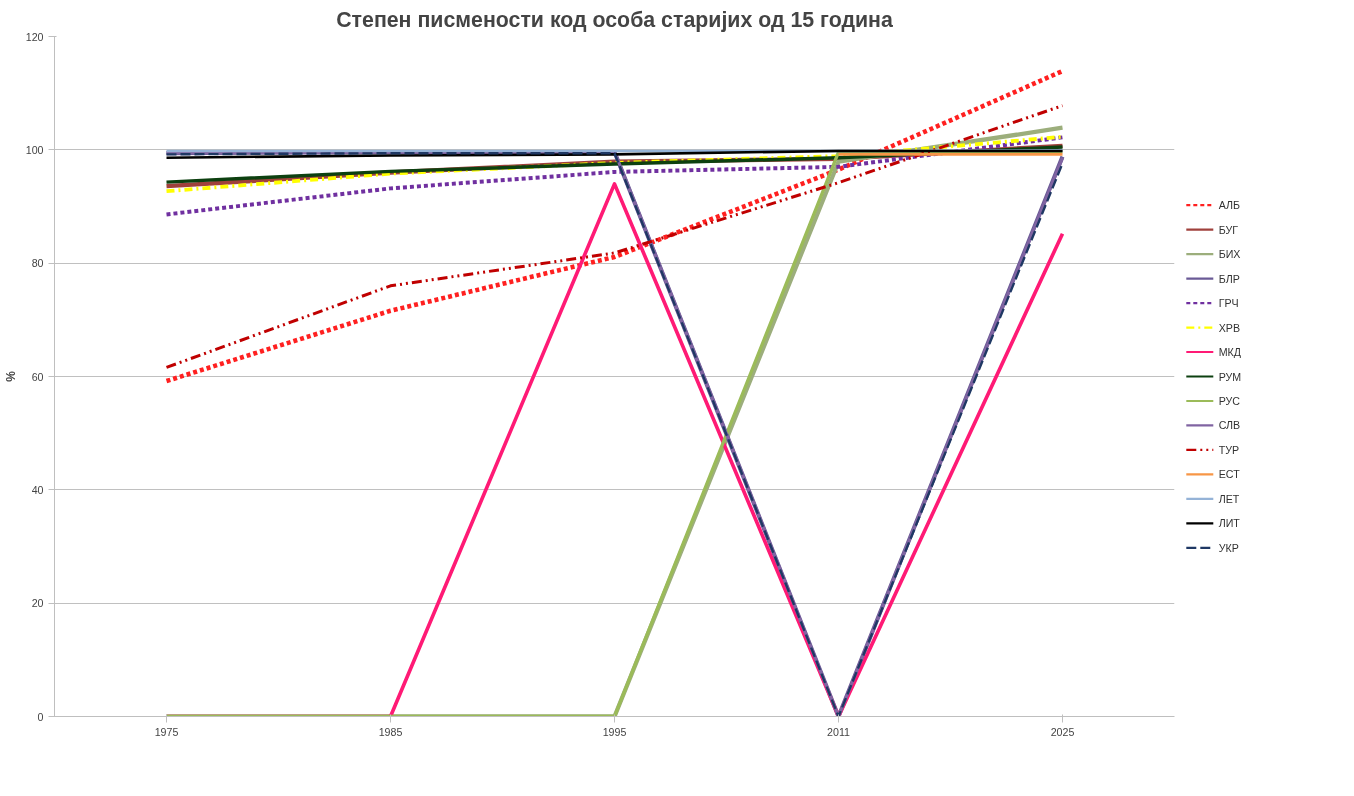 Image resolution: width=1354 pixels, height=796 pixels. Describe the element at coordinates (614, 731) in the screenshot. I see `x-tick-label: 1995` at that location.